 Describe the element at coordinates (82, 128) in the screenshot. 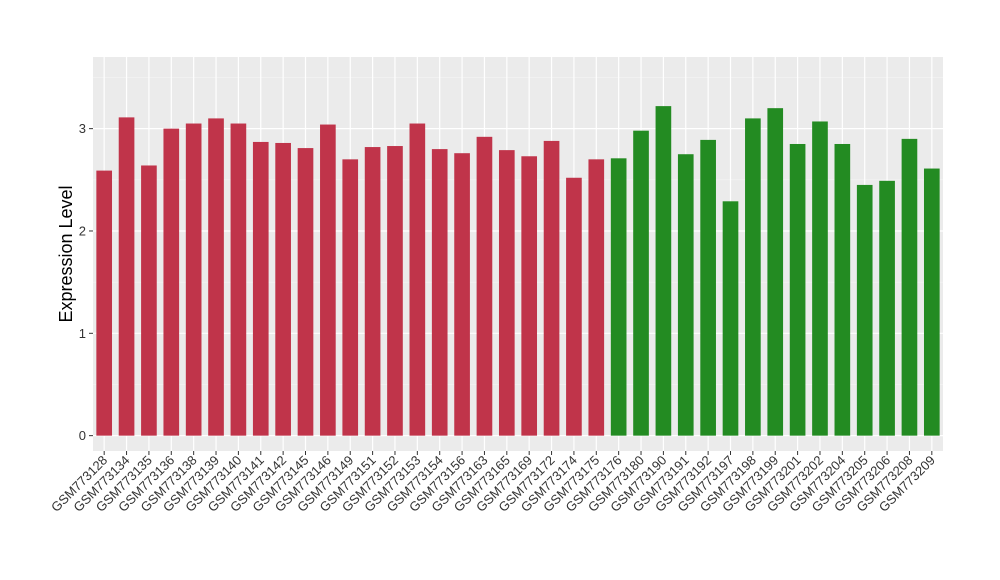

I see `y-tick-label: 3` at that location.